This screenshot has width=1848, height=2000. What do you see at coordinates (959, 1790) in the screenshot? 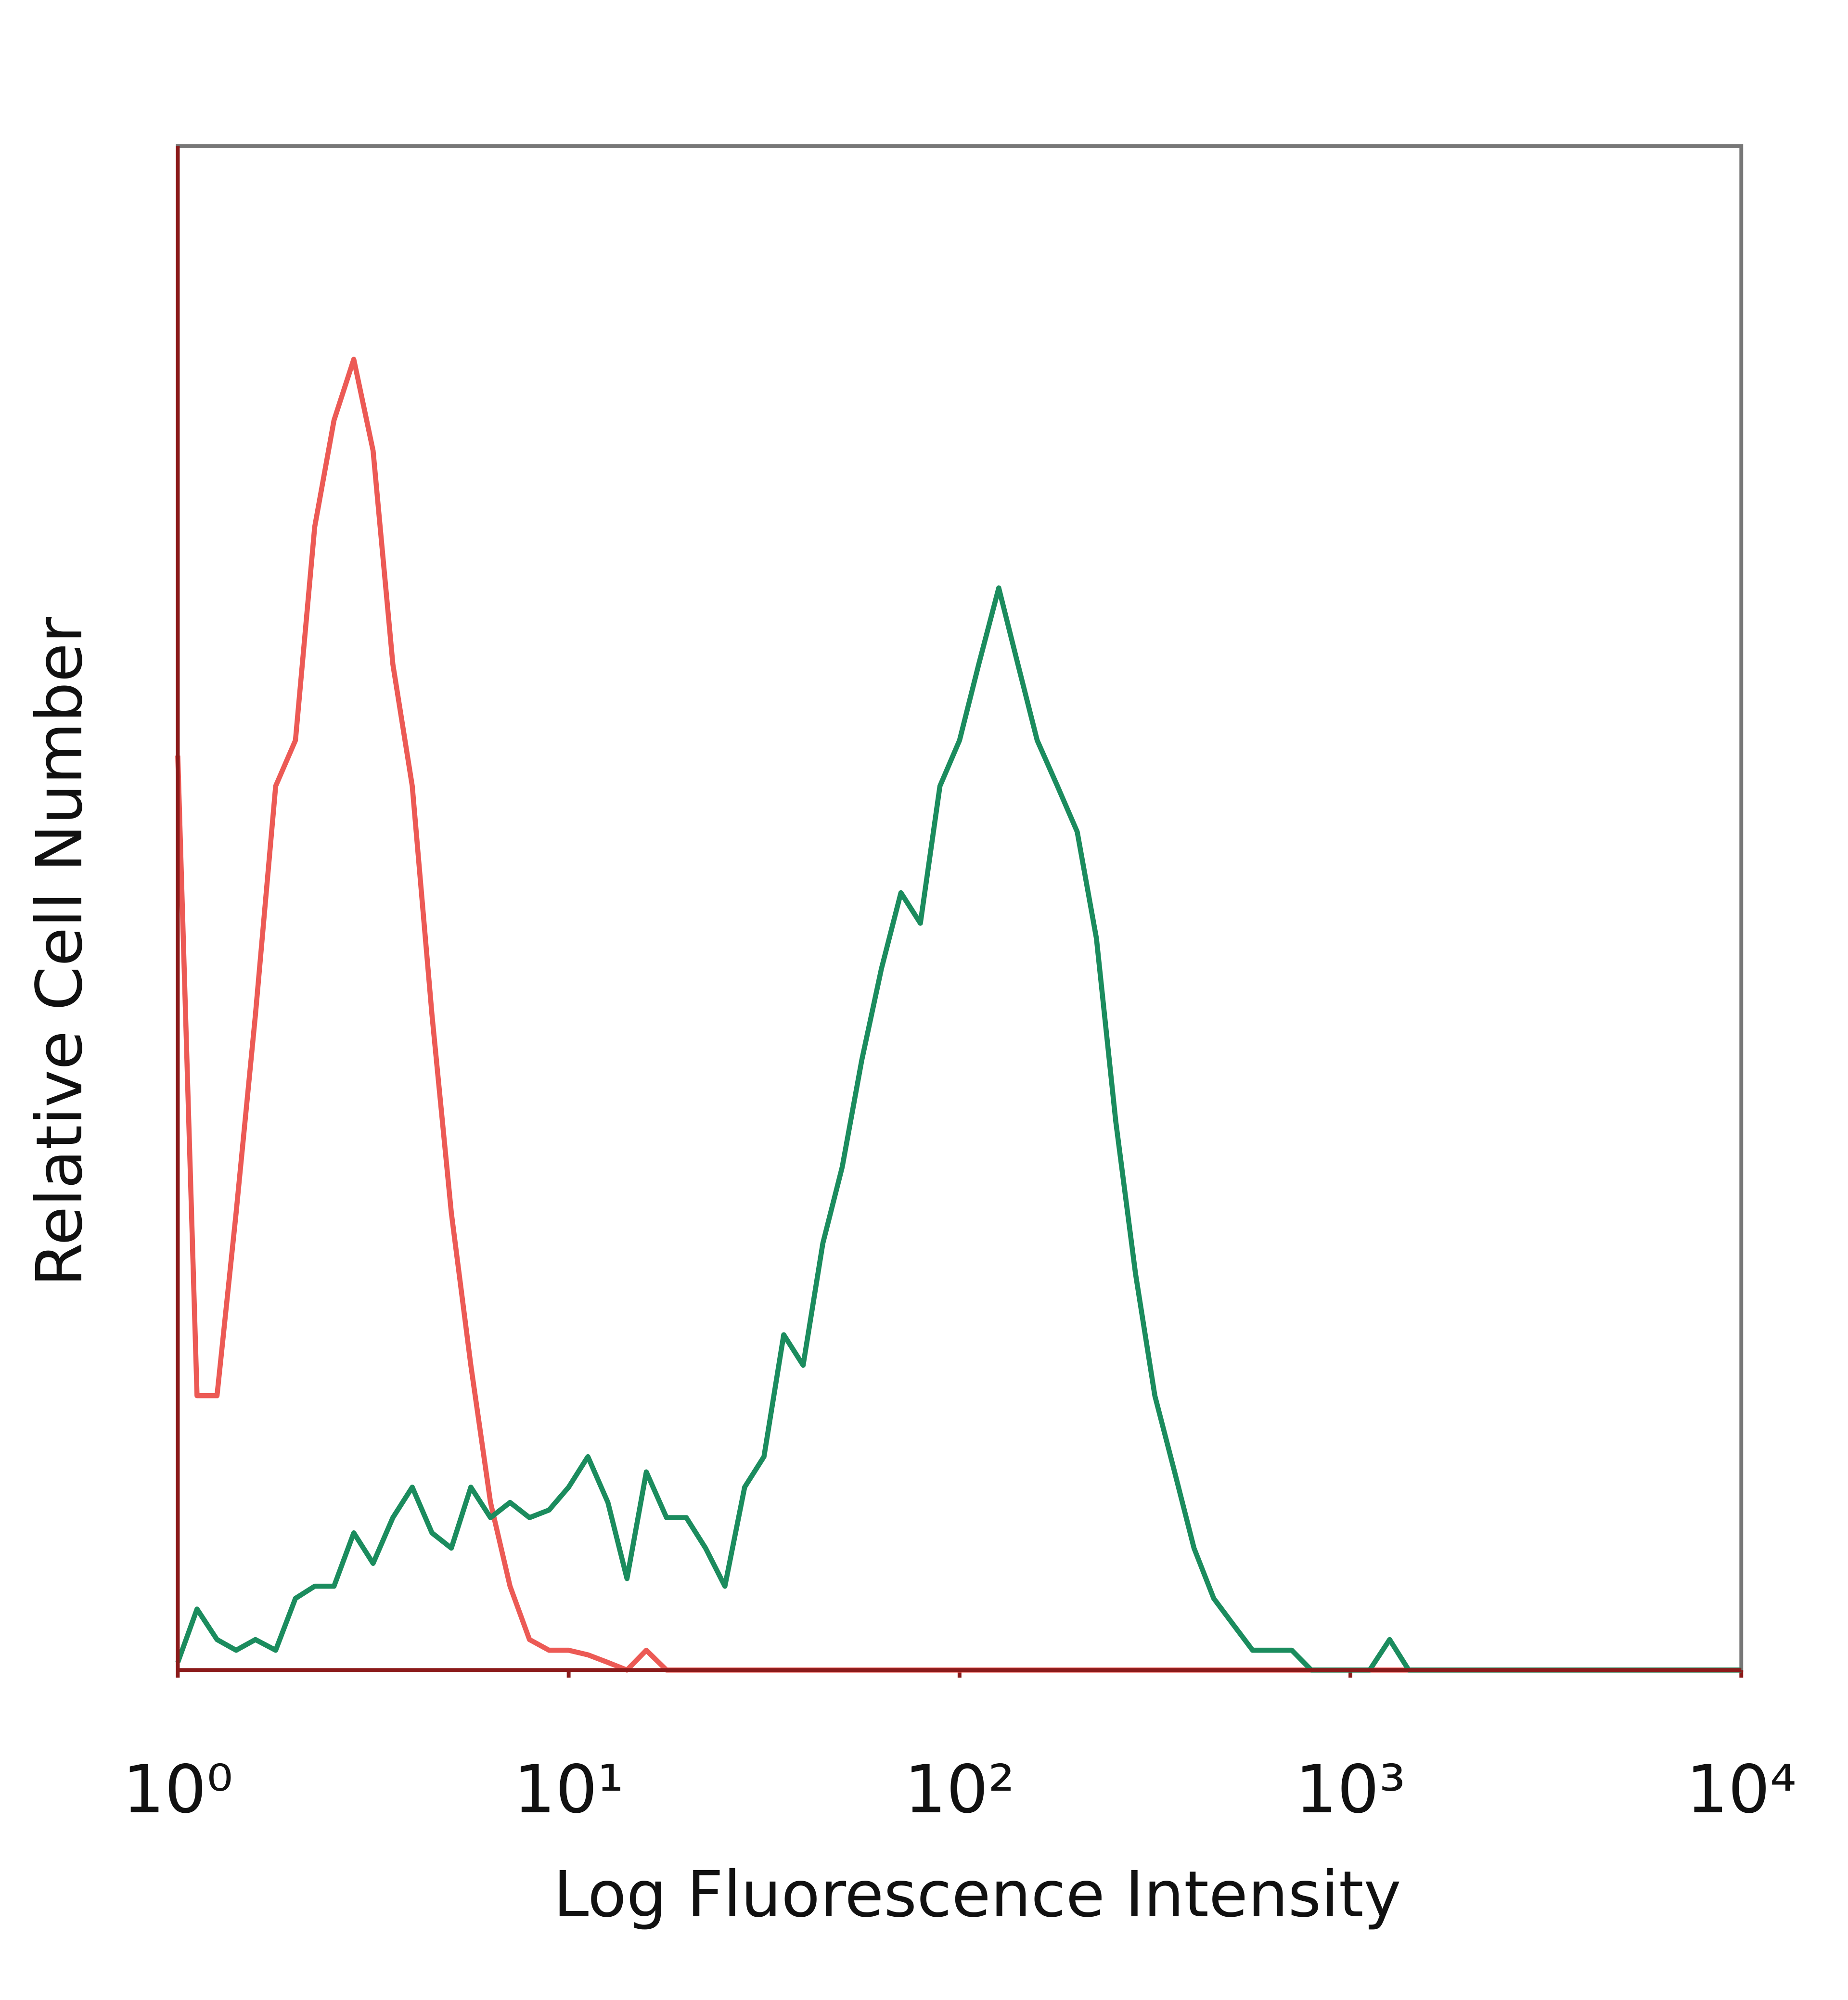
I see `x-tick-label: 10²` at bounding box center [959, 1790].